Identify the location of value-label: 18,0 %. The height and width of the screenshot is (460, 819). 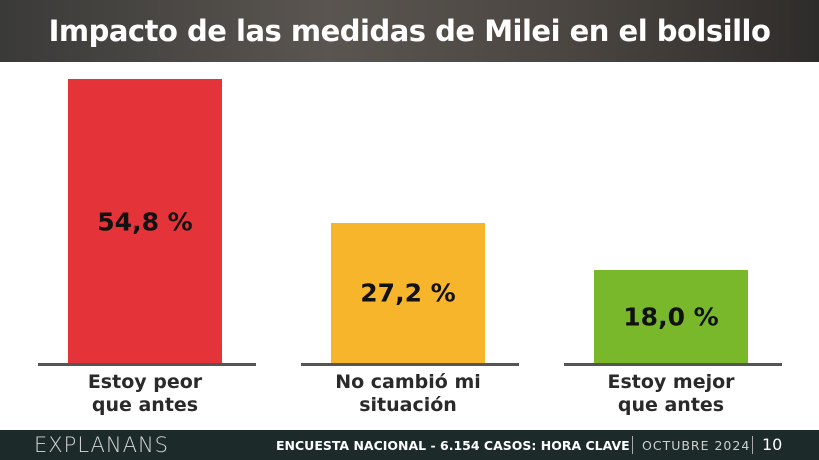
(671, 317).